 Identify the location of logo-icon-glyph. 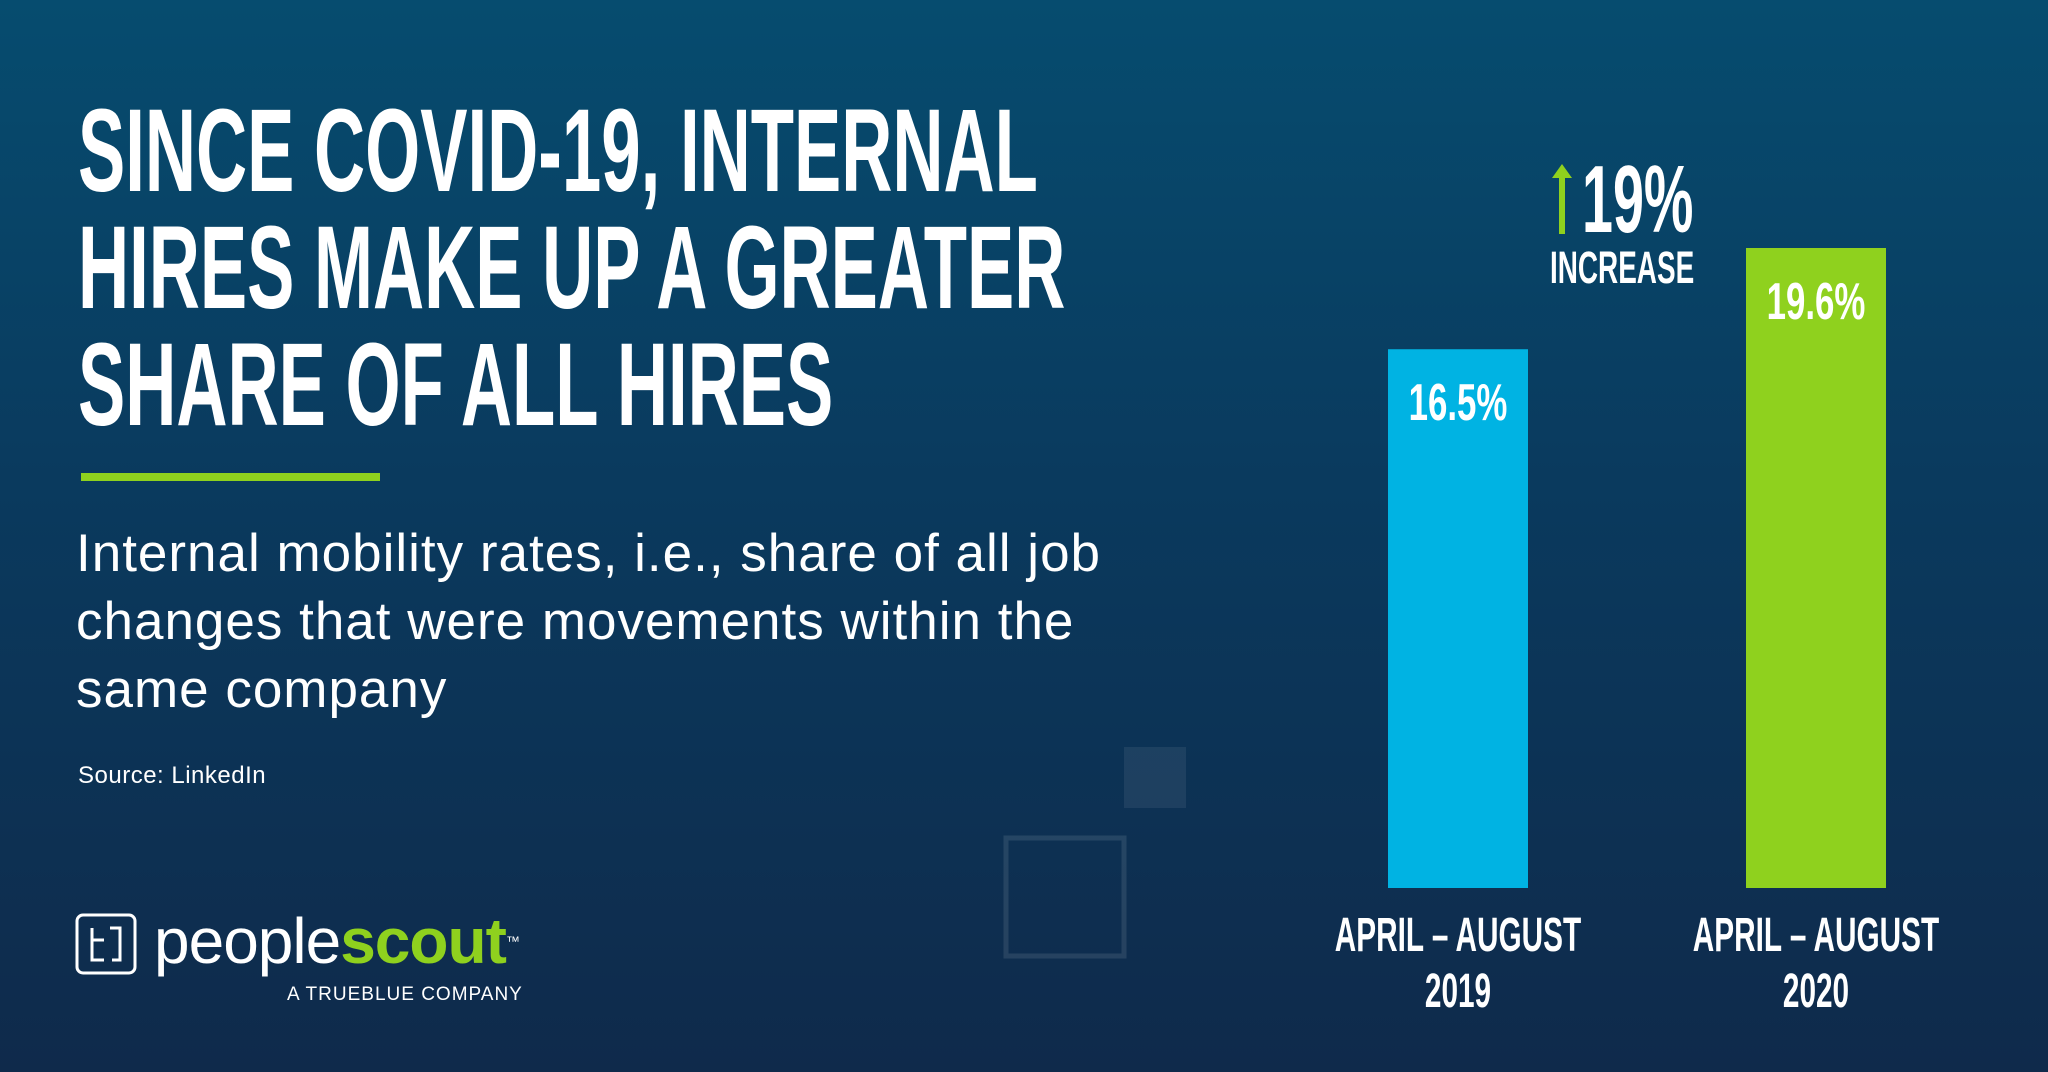
(106, 944).